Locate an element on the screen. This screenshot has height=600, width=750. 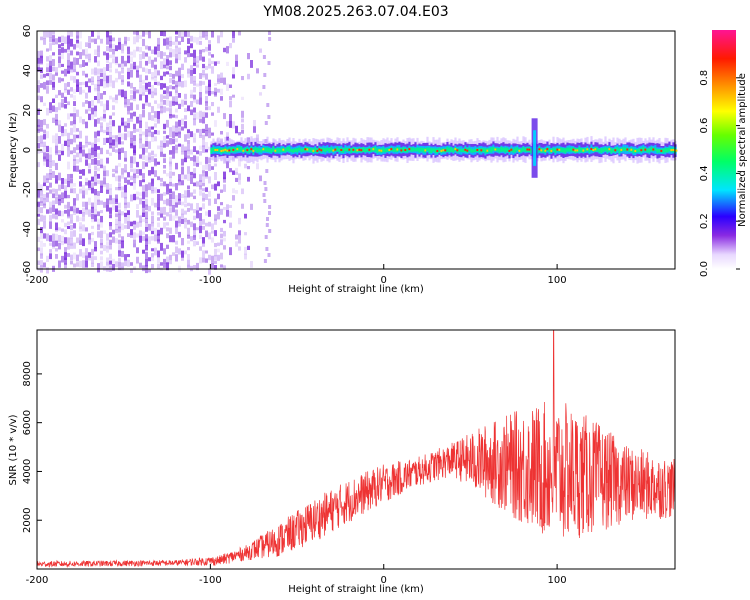
y-tick-label: -20 is located at coordinates (27, 189).